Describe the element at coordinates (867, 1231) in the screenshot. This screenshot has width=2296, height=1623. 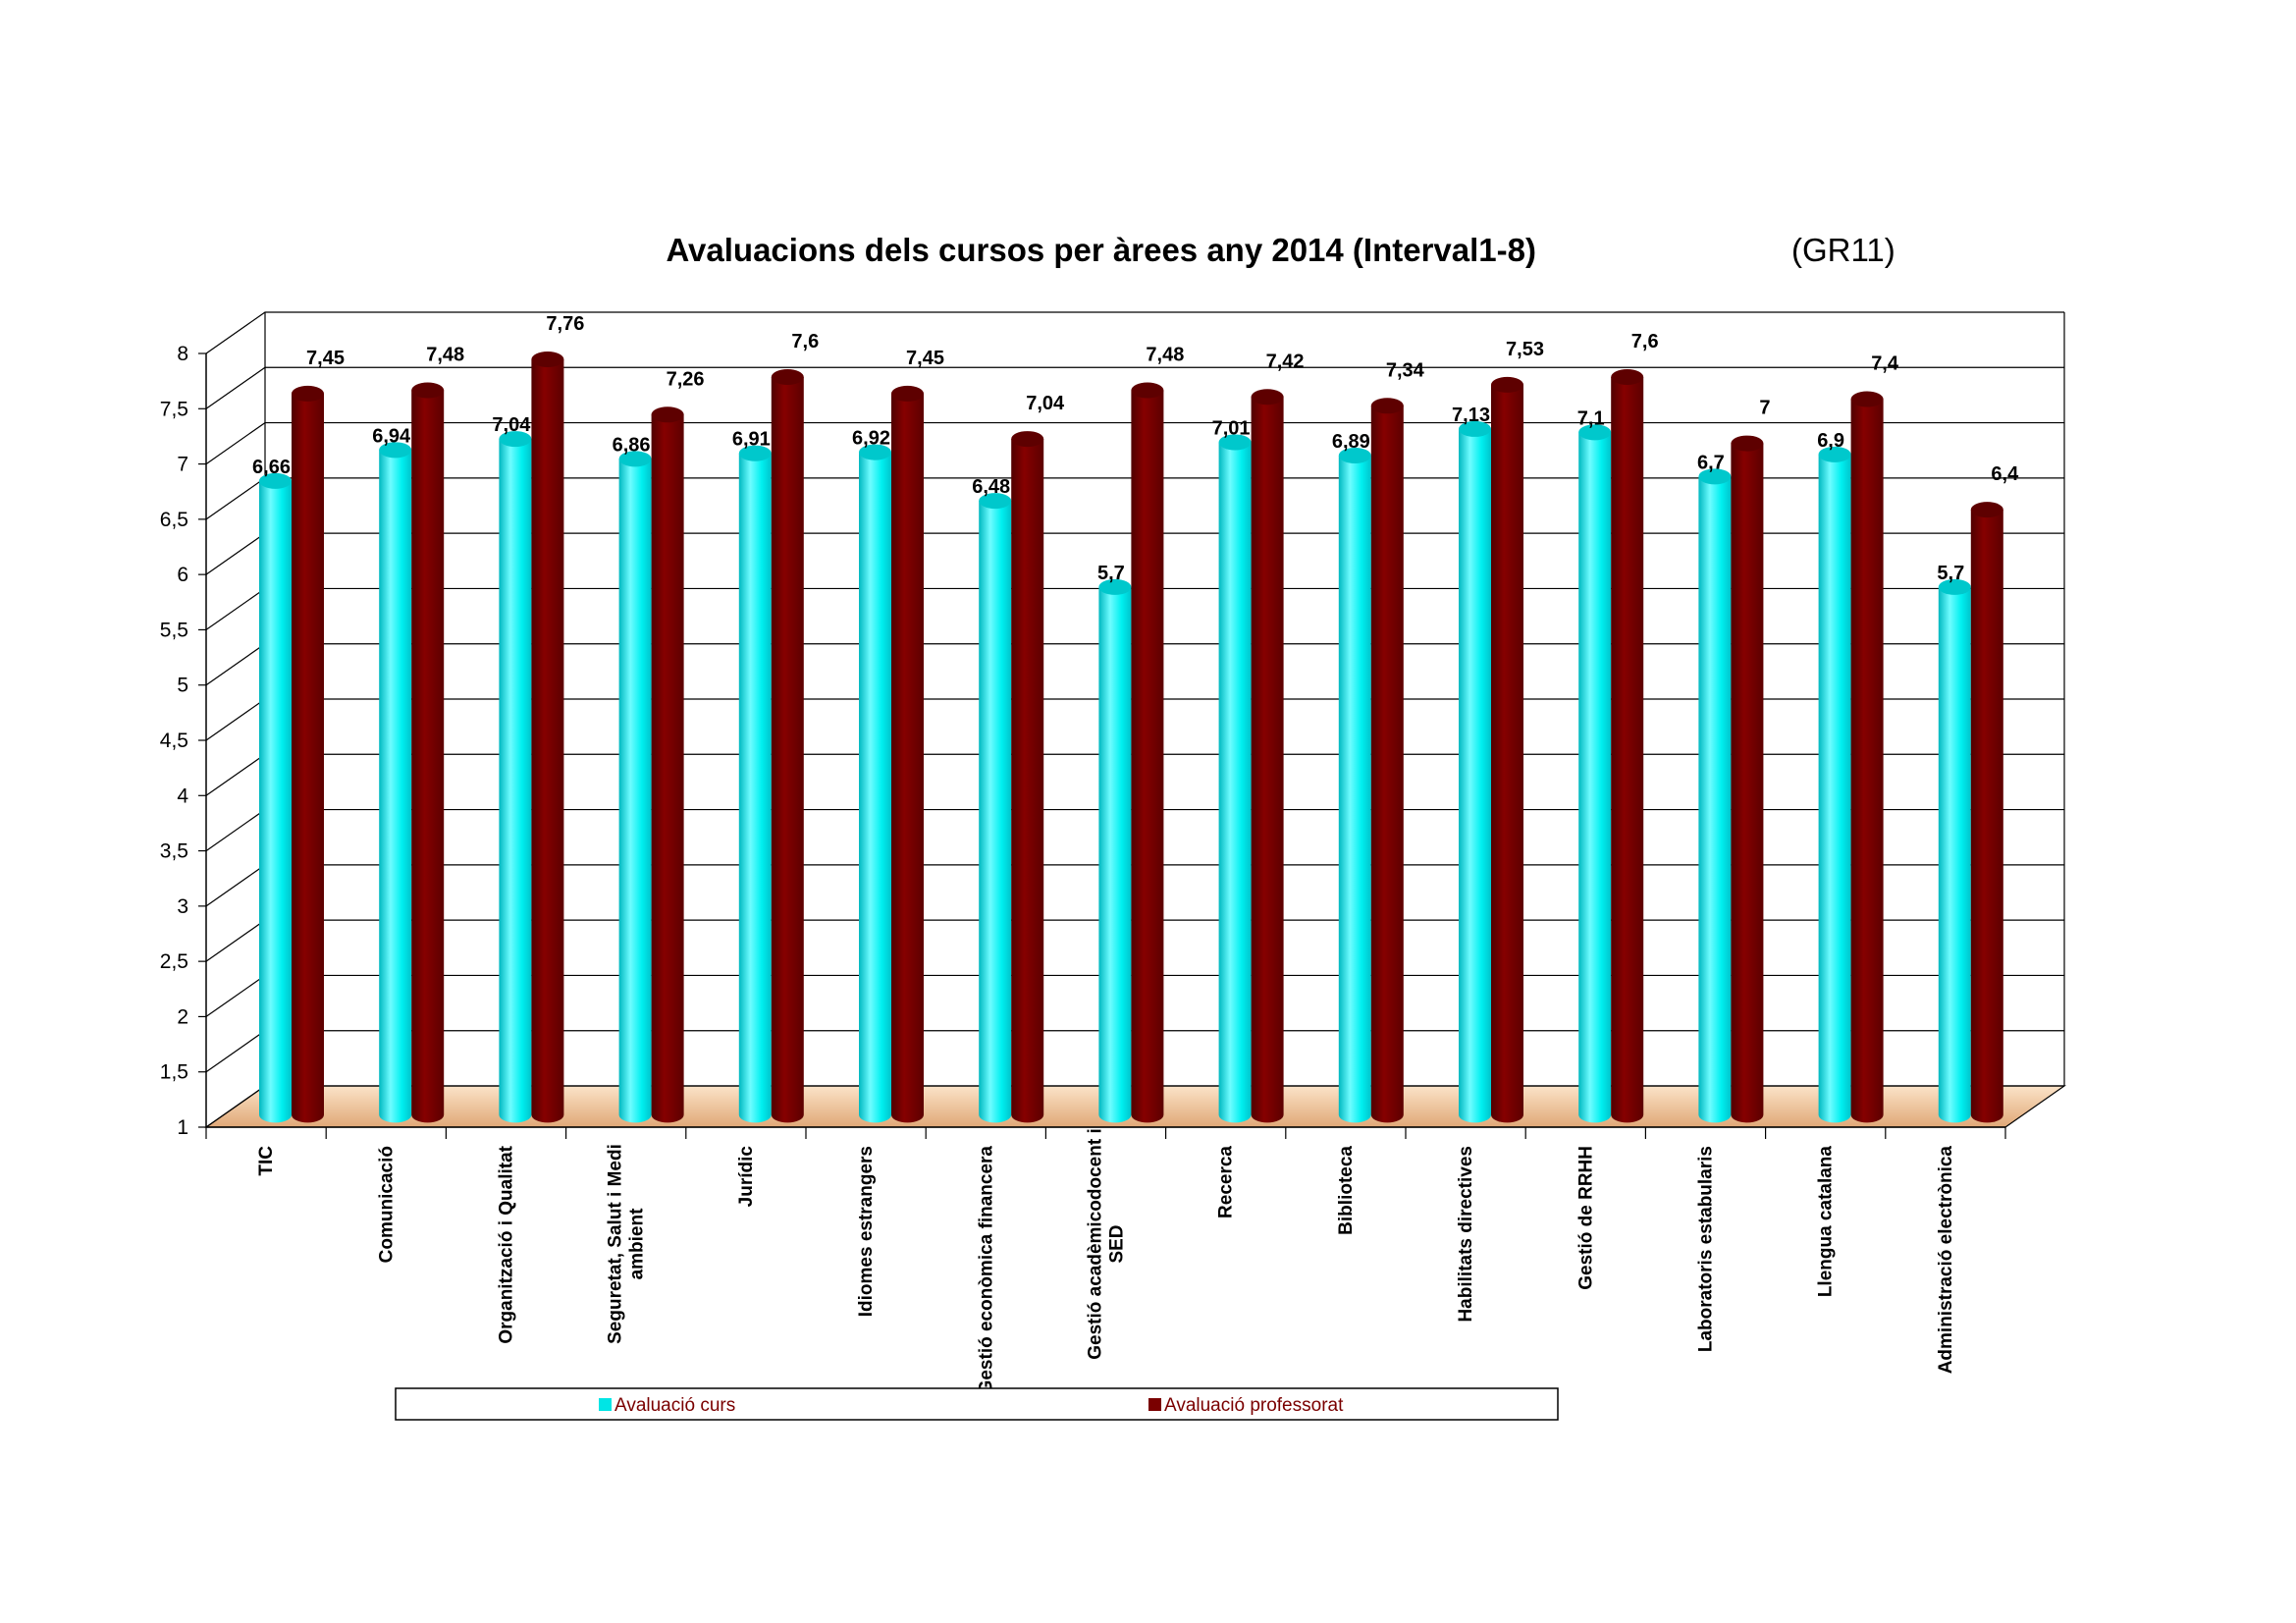
I see `x-category-label: Idiomes estrangers` at that location.